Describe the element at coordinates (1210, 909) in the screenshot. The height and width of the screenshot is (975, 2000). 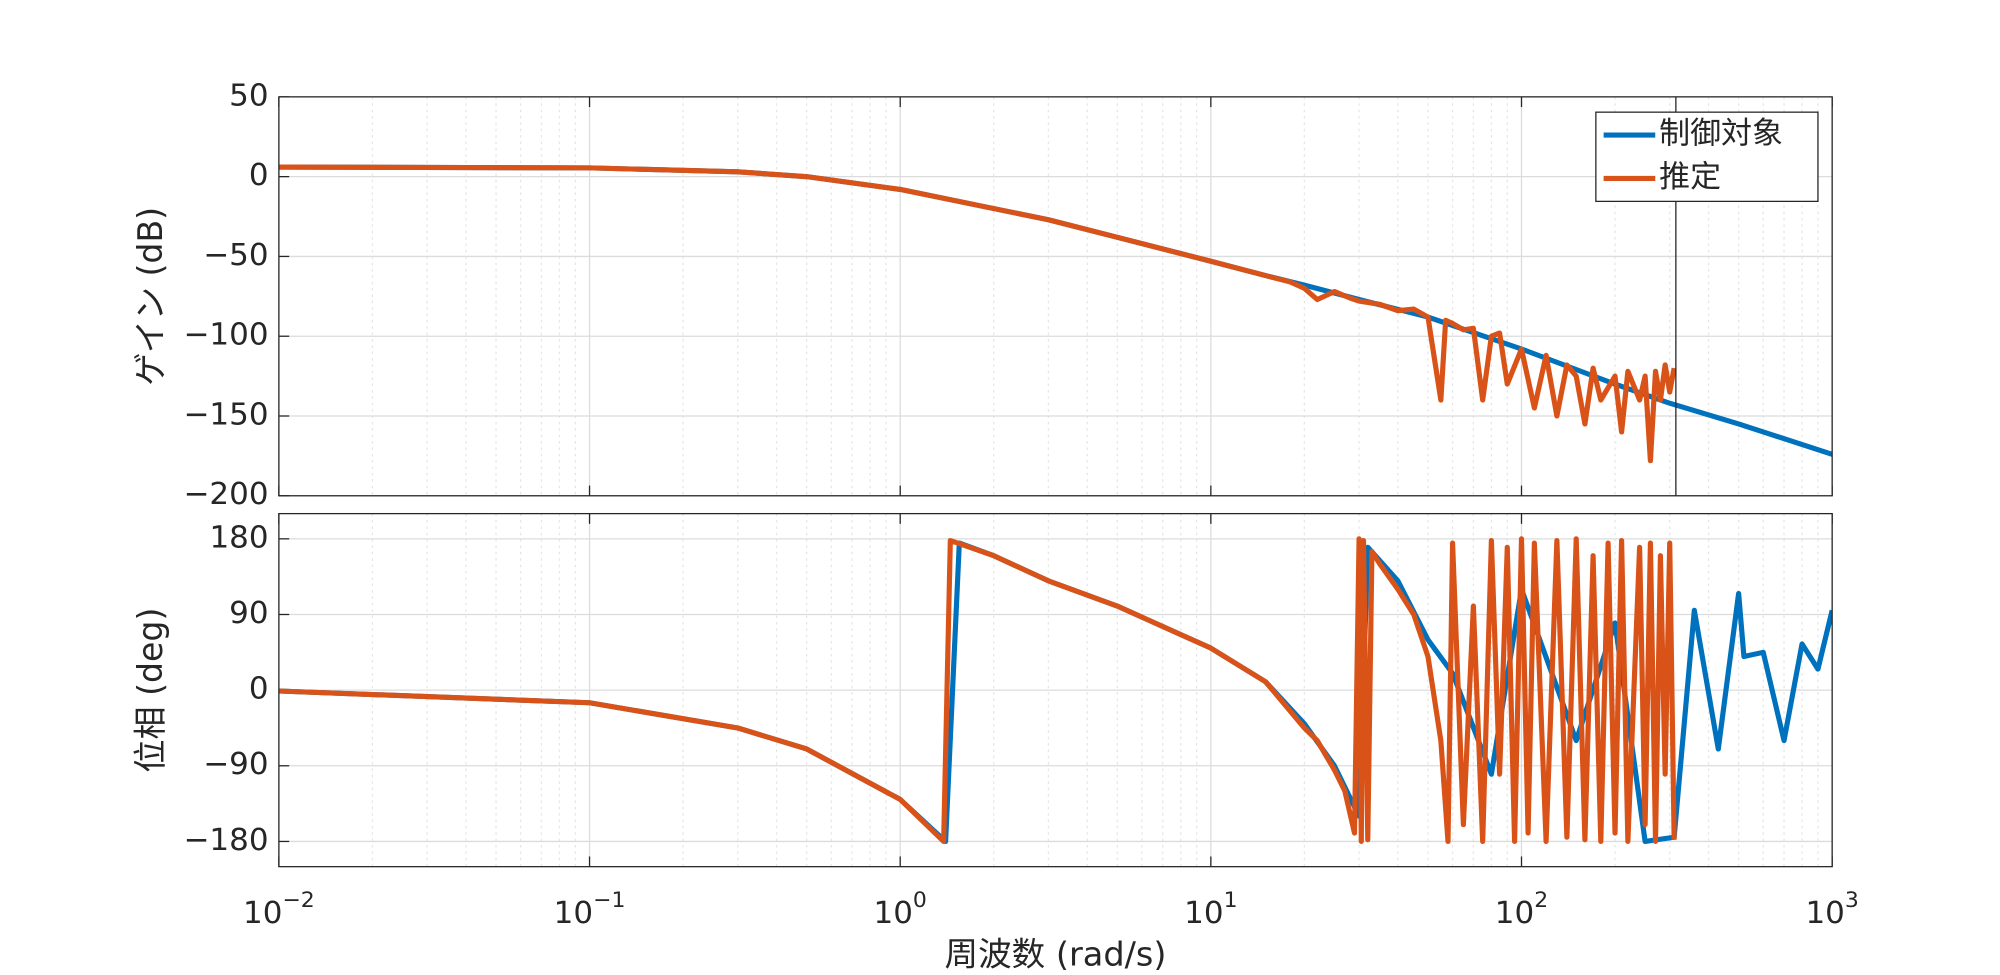
I see `x-tick-label: 10¹` at that location.